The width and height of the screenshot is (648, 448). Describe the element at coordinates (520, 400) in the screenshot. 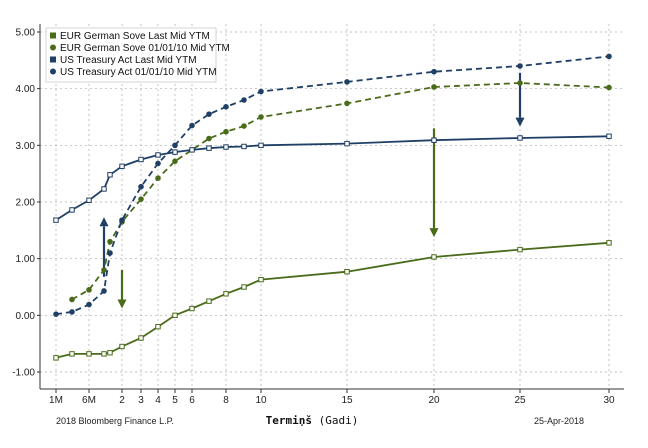

I see `x-tick-label: 25` at that location.